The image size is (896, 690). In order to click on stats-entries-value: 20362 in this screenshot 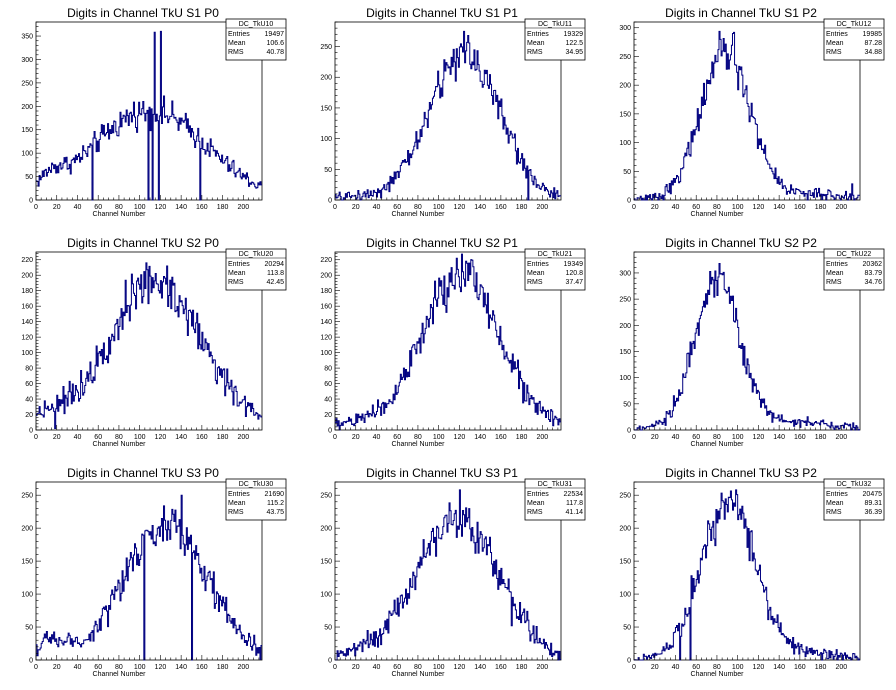, I will do `click(873, 264)`.